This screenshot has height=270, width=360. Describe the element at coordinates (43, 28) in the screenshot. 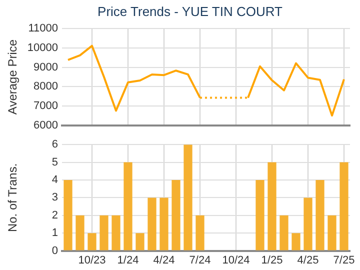

I see `y-tick-label: 11000` at that location.